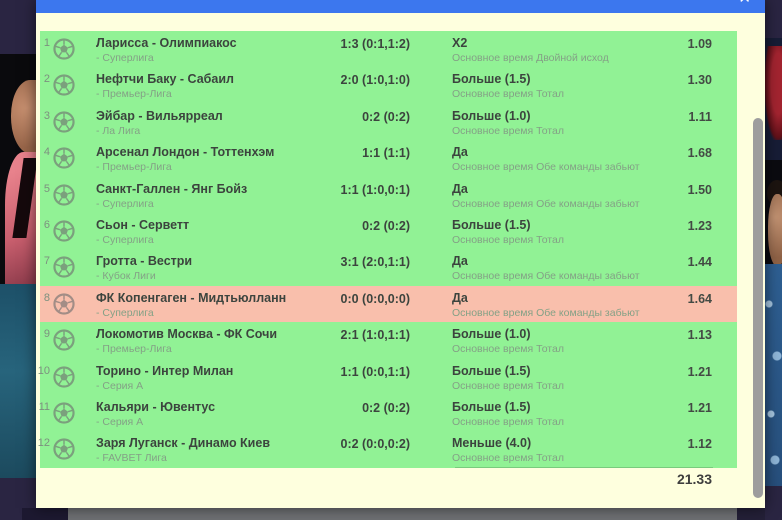 This screenshot has width=782, height=520. What do you see at coordinates (18, 266) in the screenshot?
I see `background-artwork-left` at bounding box center [18, 266].